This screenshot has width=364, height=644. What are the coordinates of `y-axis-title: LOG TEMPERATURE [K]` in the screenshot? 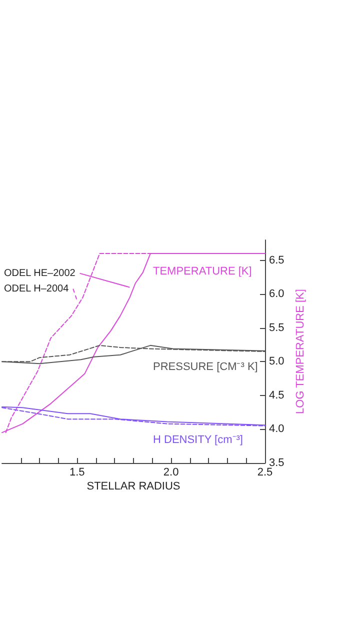 It's located at (300, 351).